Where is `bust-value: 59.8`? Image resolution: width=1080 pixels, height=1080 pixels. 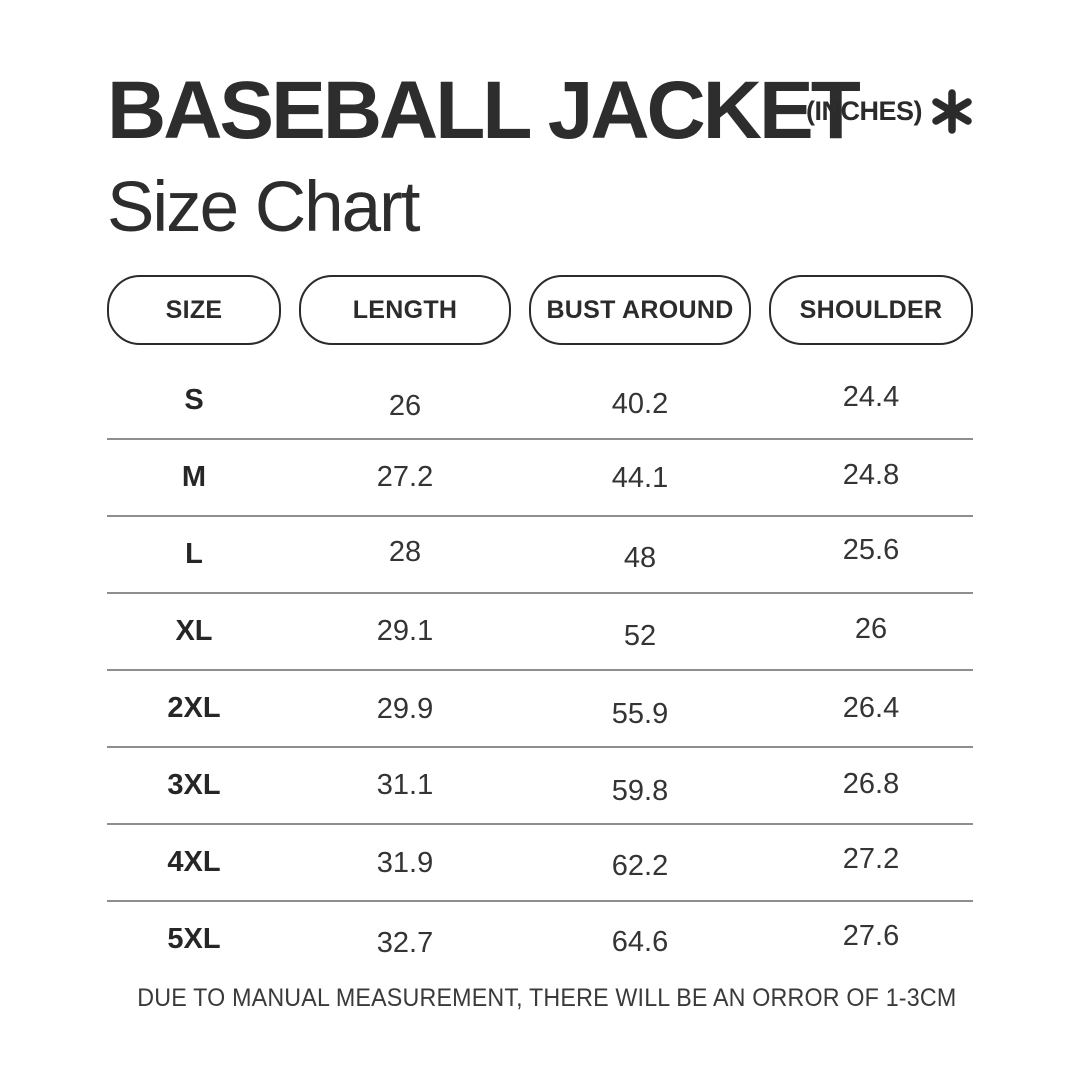
bust-value: 59.8 is located at coordinates (640, 791).